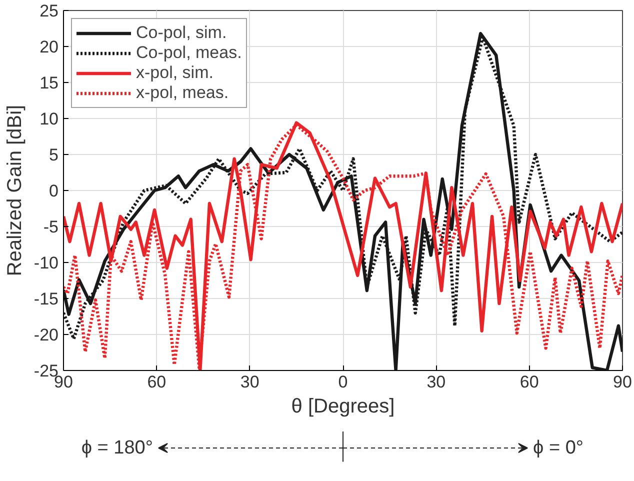 The image size is (634, 481). What do you see at coordinates (558, 448) in the screenshot?
I see `text: ϕ = 0°` at bounding box center [558, 448].